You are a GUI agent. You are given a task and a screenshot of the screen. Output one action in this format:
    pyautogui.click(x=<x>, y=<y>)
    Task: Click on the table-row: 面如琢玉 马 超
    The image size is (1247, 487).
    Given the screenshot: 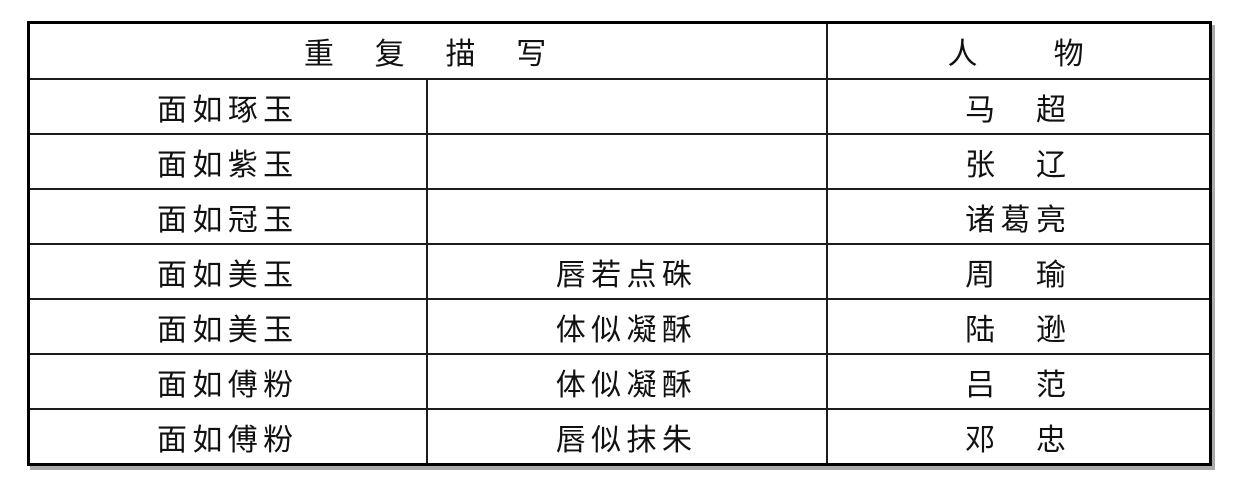 What is the action you would take?
    pyautogui.click(x=619, y=106)
    